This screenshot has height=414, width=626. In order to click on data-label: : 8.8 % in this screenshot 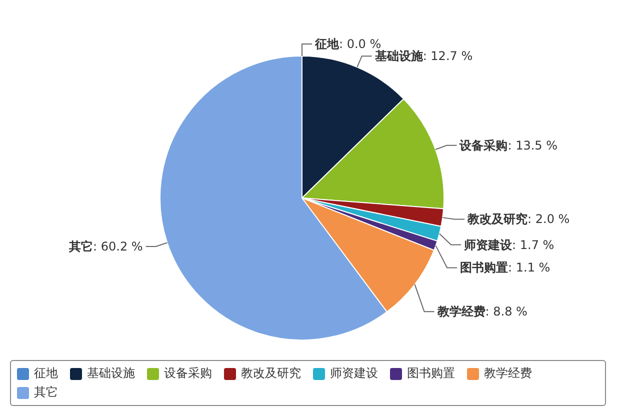, I will do `click(506, 311)`.